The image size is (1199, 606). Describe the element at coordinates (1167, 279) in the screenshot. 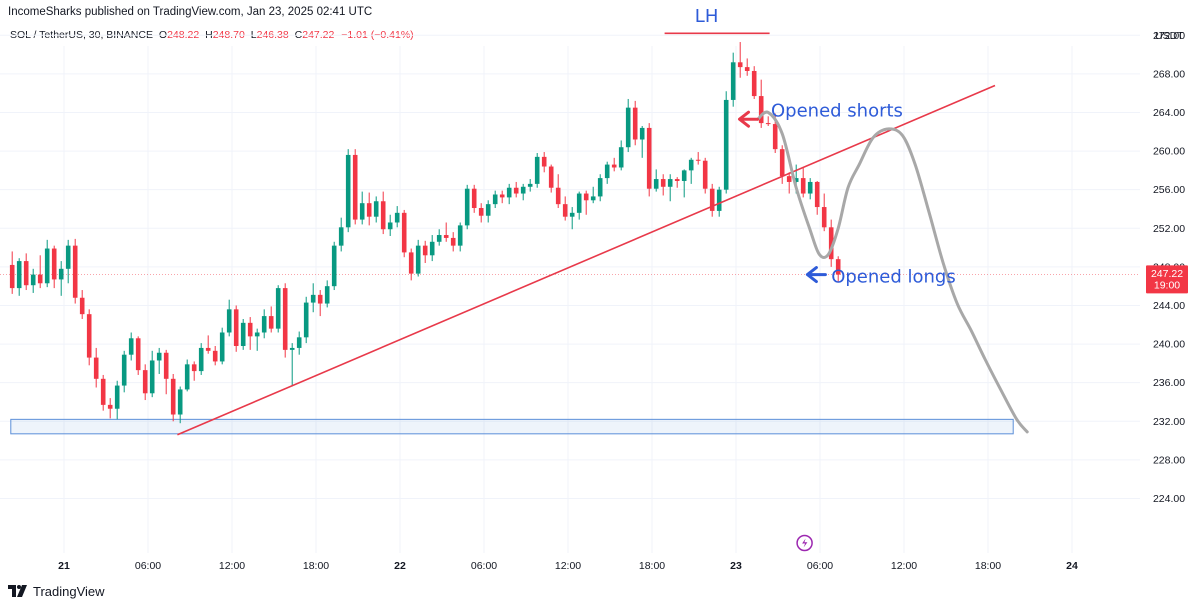

I see `last-price-tag` at that location.